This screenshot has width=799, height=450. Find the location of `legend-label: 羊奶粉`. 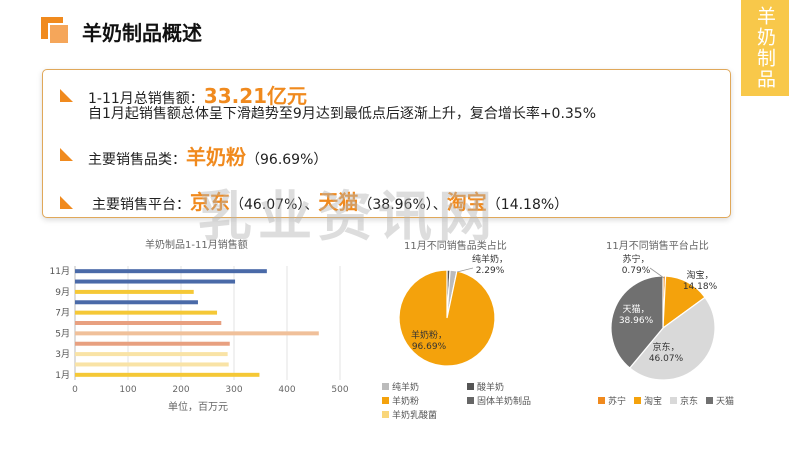

legend-label: 羊奶粉 is located at coordinates (406, 402).